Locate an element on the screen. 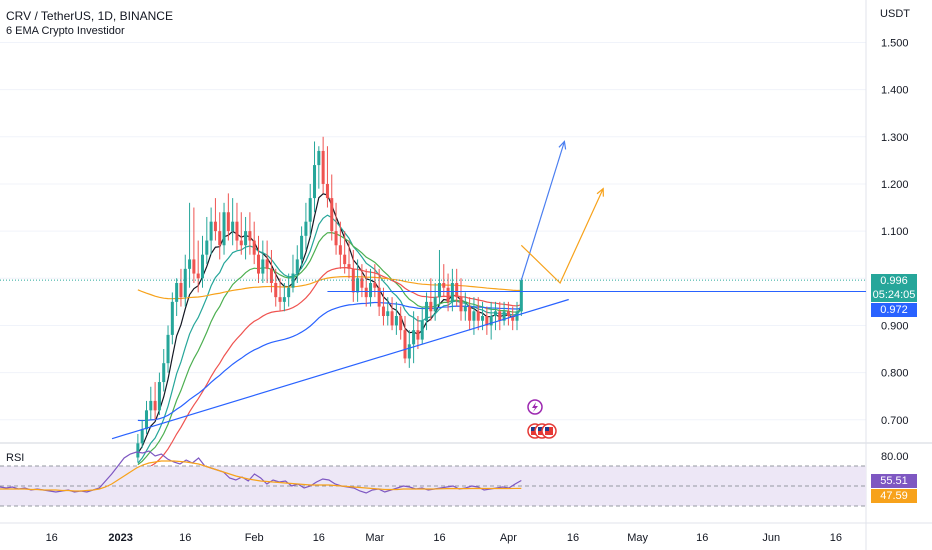 The image size is (932, 550). rsi-value-tag: 55.51 is located at coordinates (894, 481).